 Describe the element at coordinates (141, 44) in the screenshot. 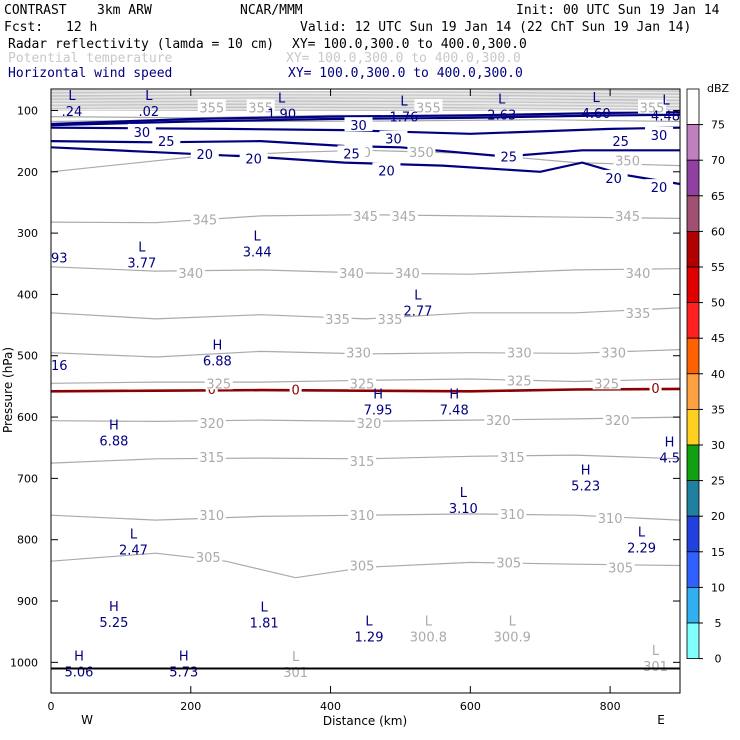

I see `field-name-reflectivity: Radar reflectivity (lamda = 10 cm)` at that location.